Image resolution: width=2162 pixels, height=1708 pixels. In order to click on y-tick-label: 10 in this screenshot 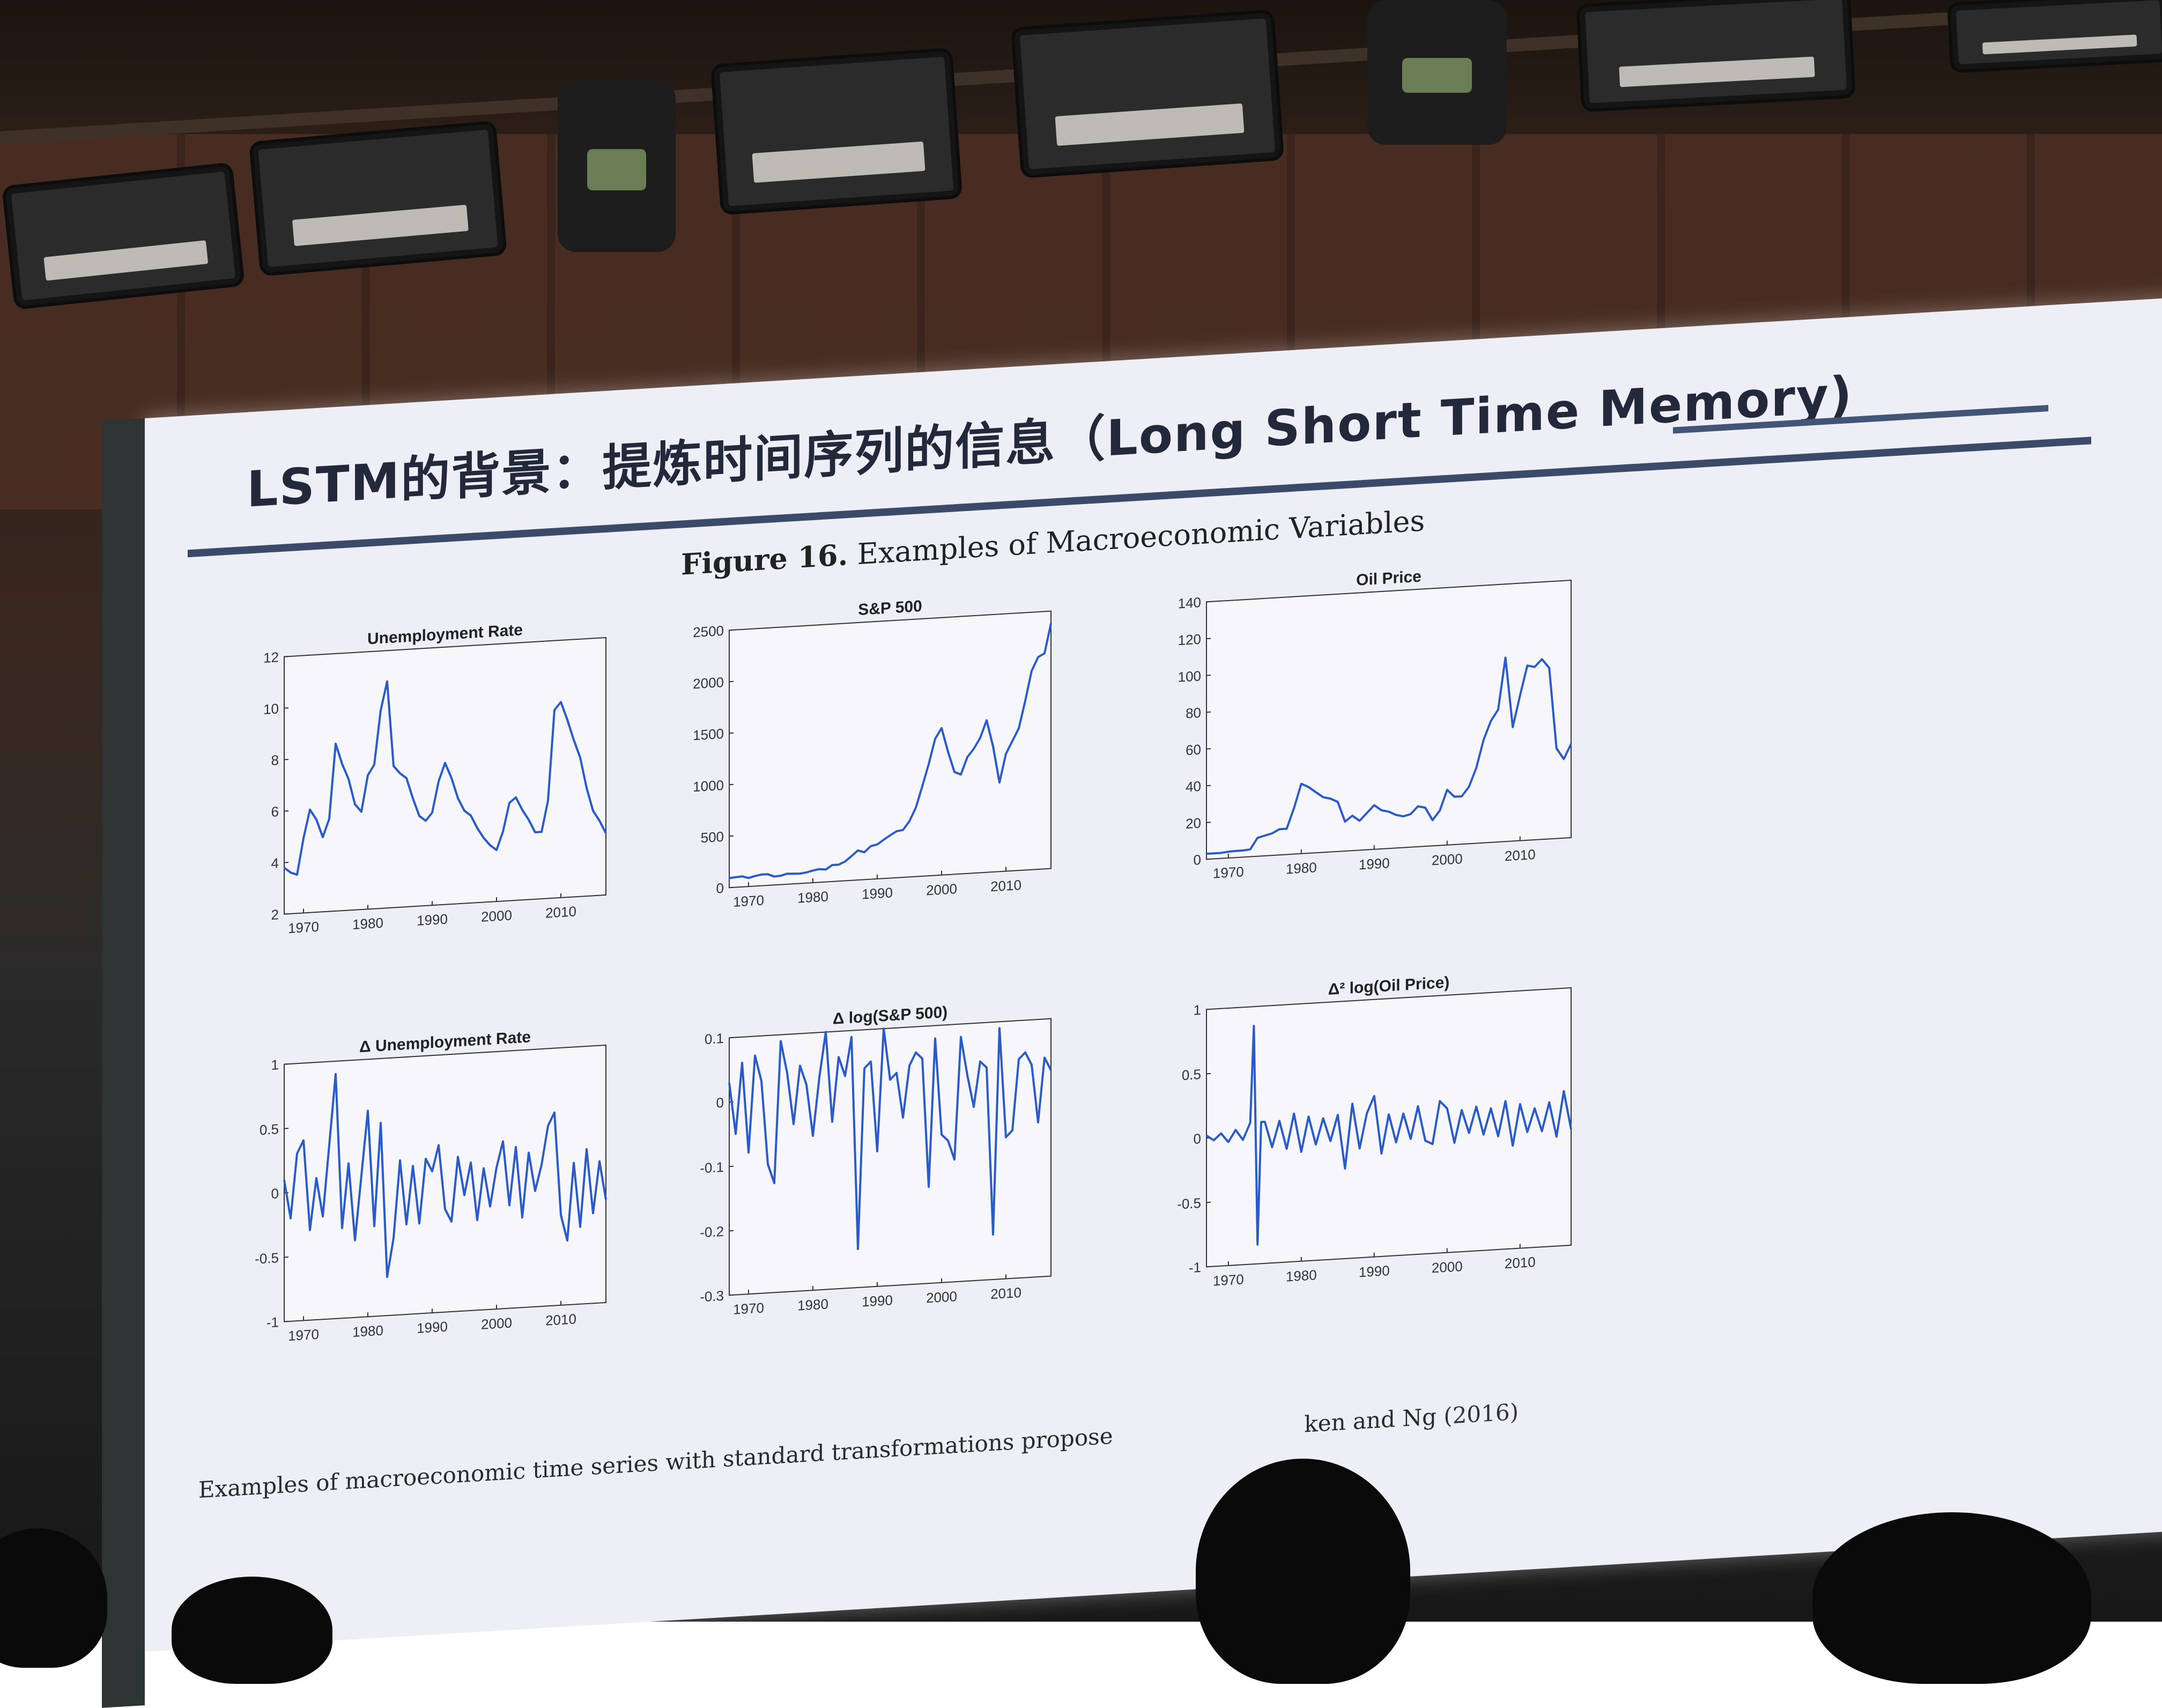, I will do `click(271, 709)`.